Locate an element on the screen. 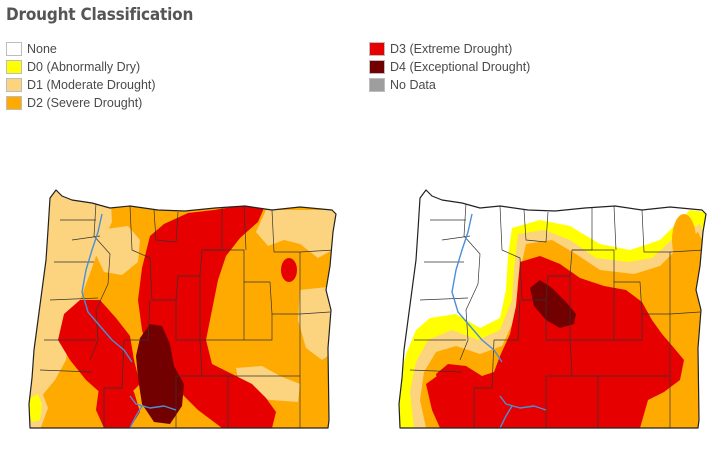  legend-label: D3 (Extreme Drought) is located at coordinates (451, 49).